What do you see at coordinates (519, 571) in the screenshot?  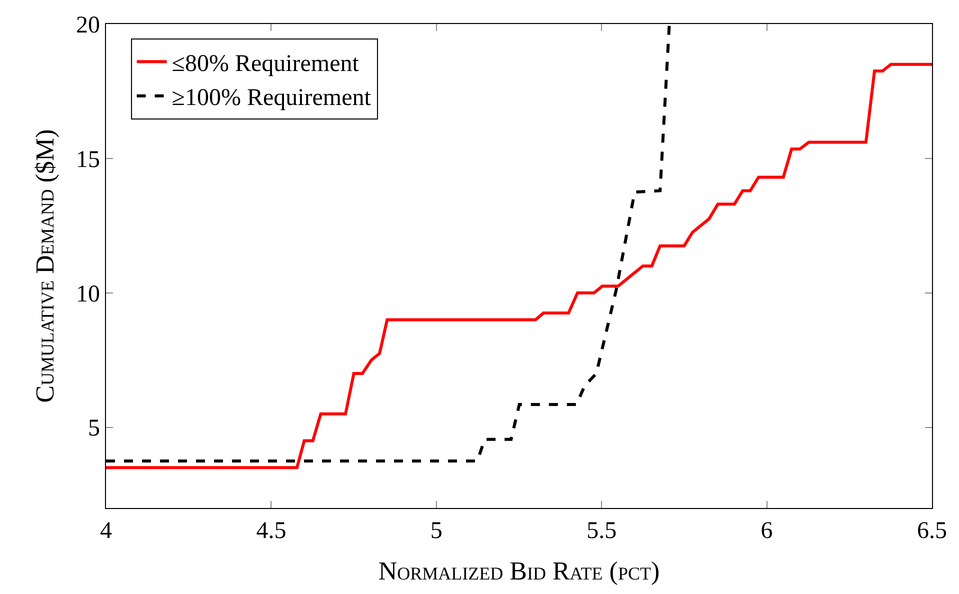 I see `x-axis-title: Normalized Bid Rate (pct)` at bounding box center [519, 571].